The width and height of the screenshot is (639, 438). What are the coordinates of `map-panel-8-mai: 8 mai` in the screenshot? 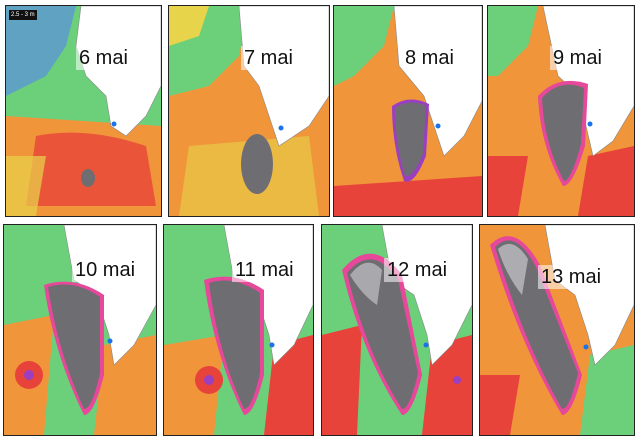 It's located at (408, 111).